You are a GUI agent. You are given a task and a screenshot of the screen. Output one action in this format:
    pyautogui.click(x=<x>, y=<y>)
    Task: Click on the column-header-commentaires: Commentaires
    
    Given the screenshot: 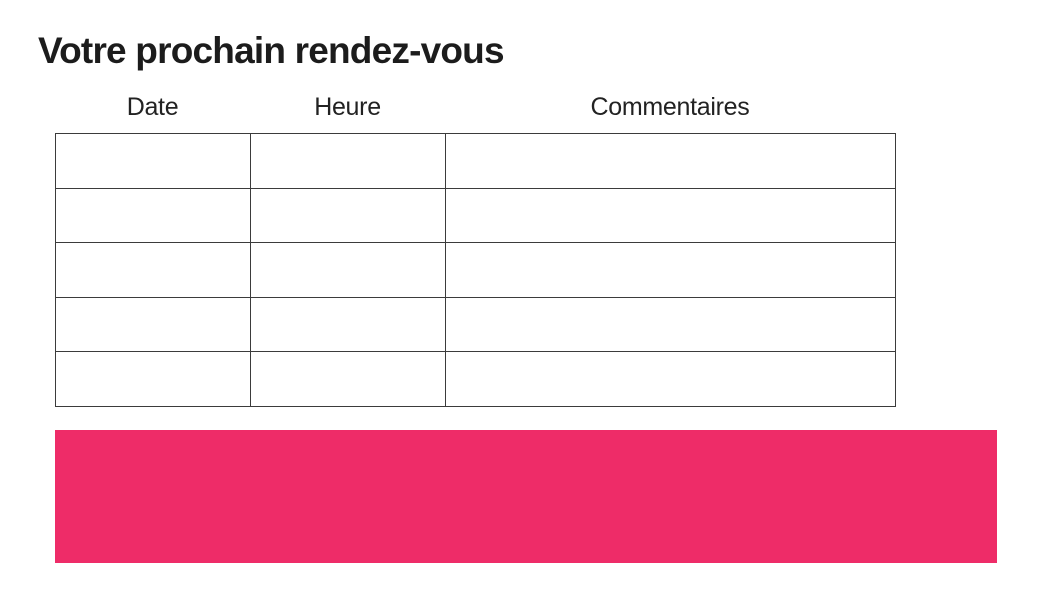 What is the action you would take?
    pyautogui.click(x=670, y=107)
    